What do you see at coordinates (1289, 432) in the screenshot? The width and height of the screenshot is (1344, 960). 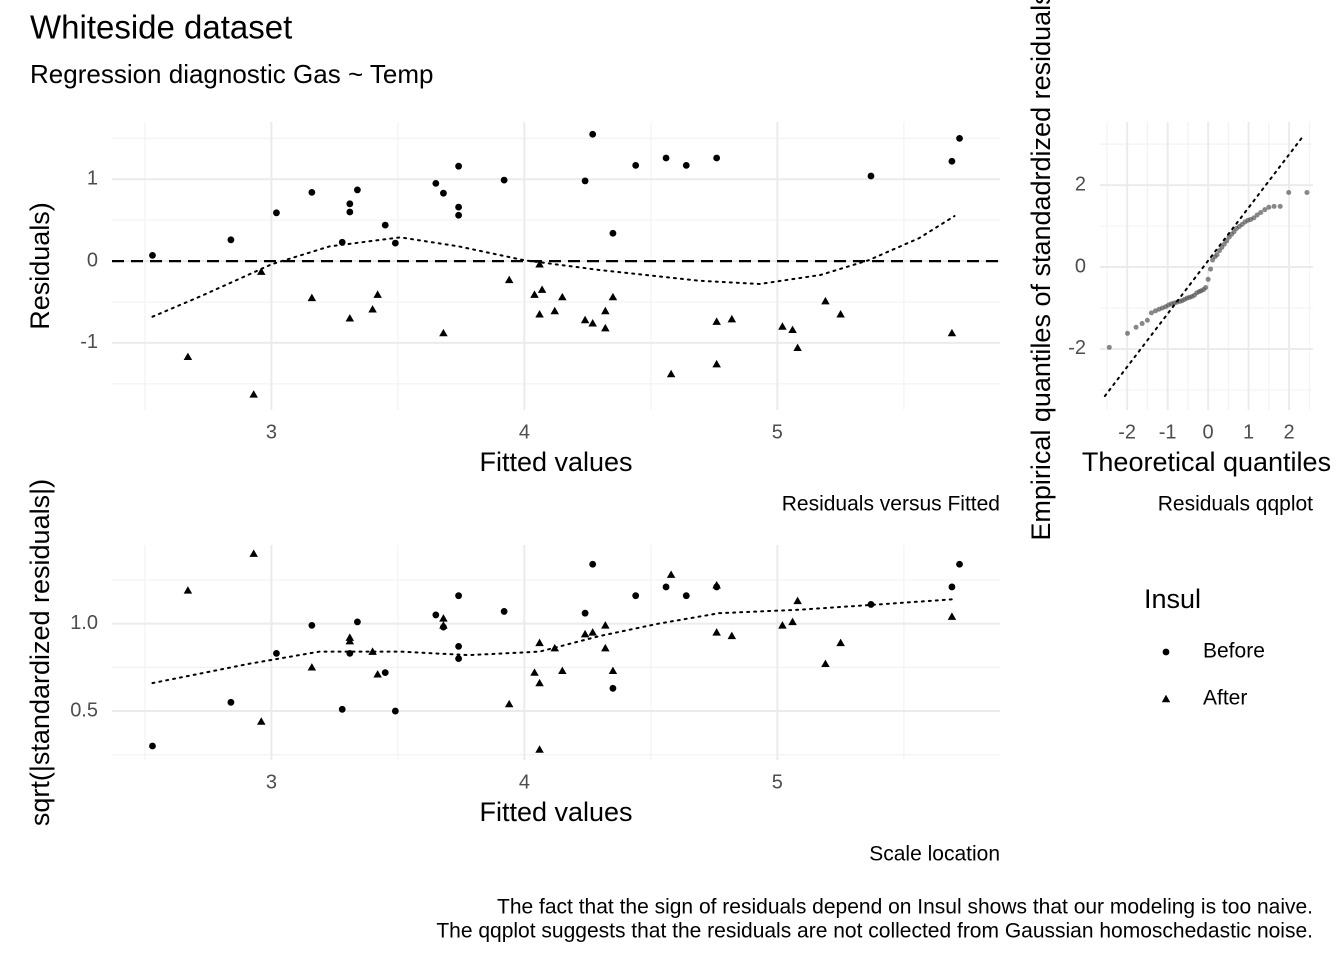 I see `x-tick-label: 2` at bounding box center [1289, 432].